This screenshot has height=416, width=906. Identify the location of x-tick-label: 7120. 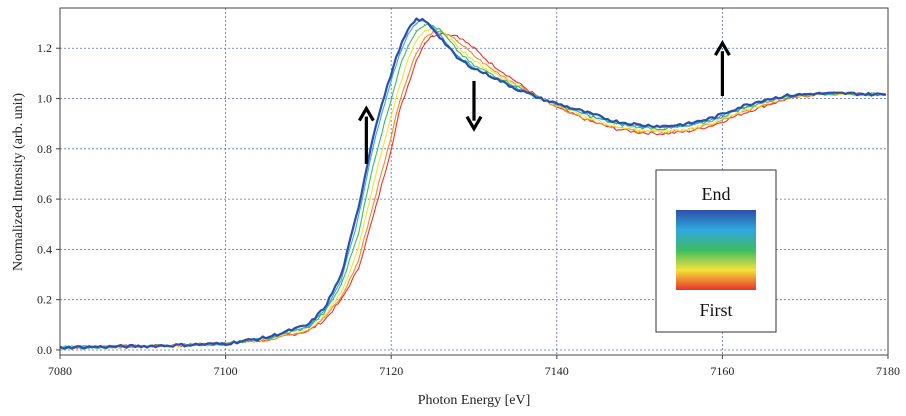
(391, 371).